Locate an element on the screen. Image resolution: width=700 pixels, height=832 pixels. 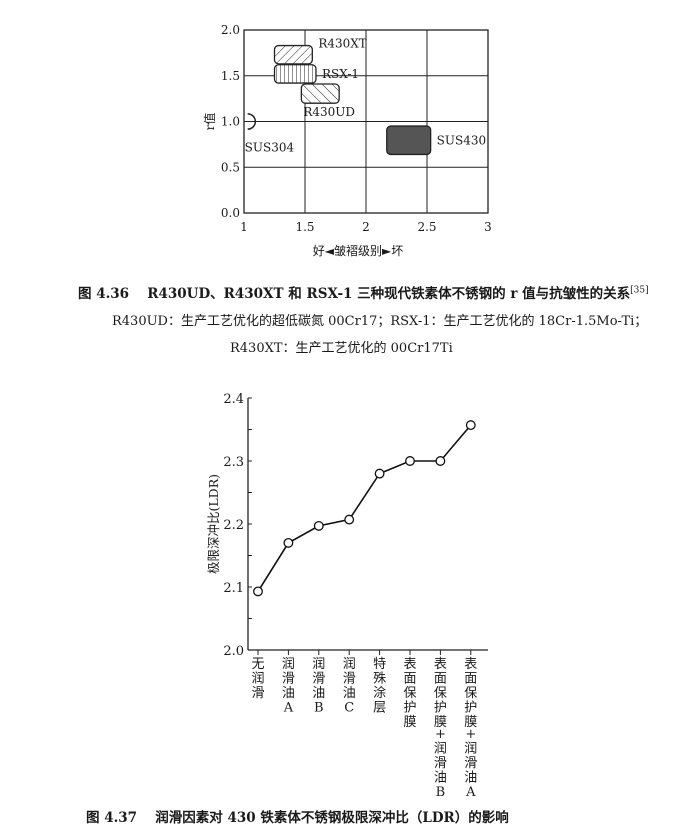
x-tick-label: 2 is located at coordinates (366, 227).